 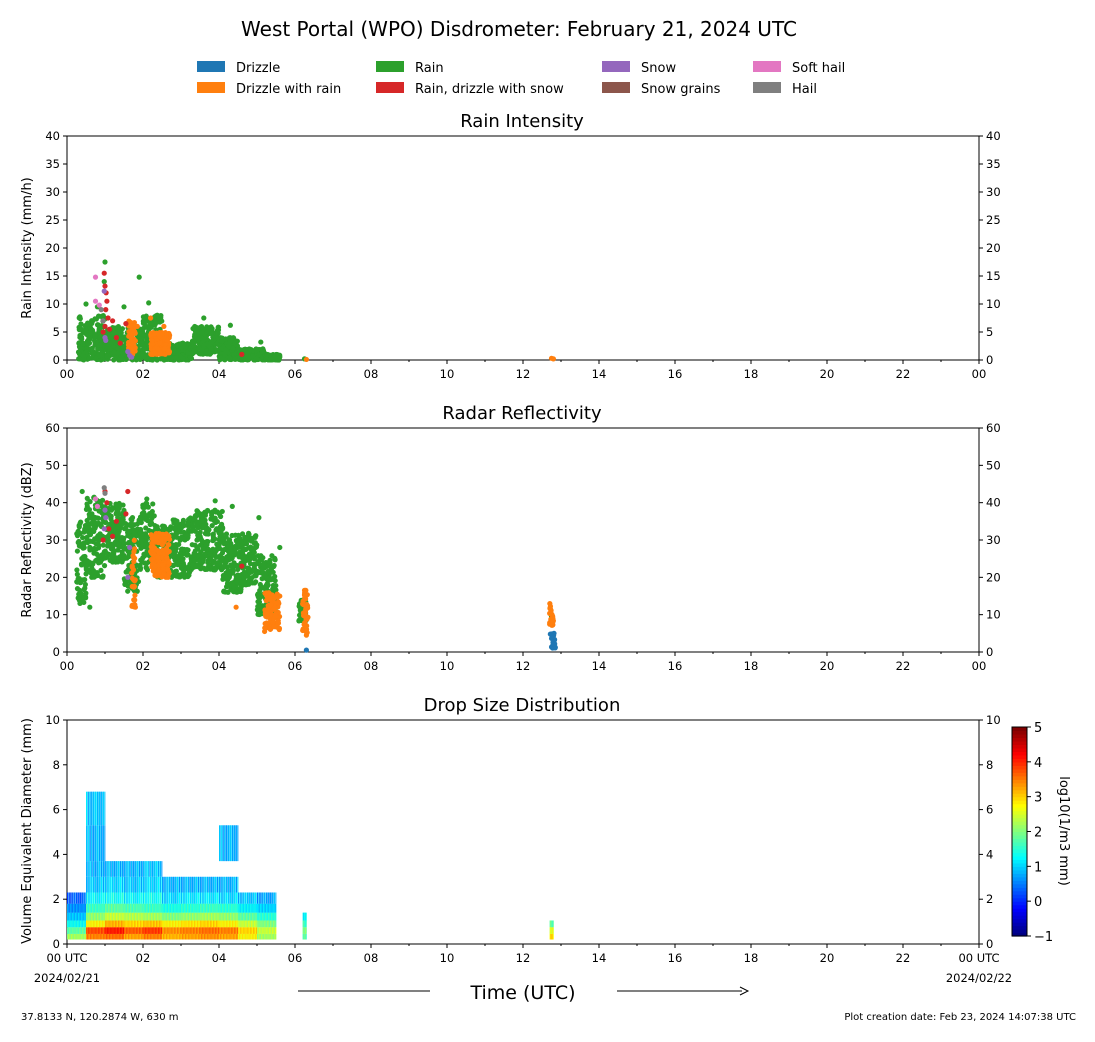 What do you see at coordinates (675, 958) in the screenshot?
I see `panel2-xtick-label: 16` at bounding box center [675, 958].